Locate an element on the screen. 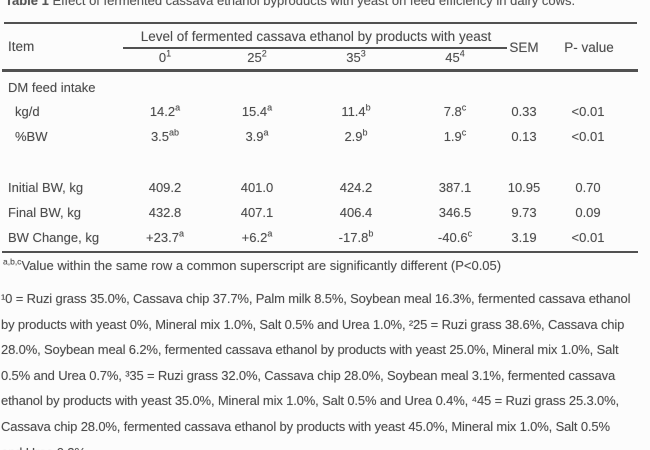 Image resolution: width=650 pixels, height=450 pixels. cell-value: 7.8 is located at coordinates (452, 111).